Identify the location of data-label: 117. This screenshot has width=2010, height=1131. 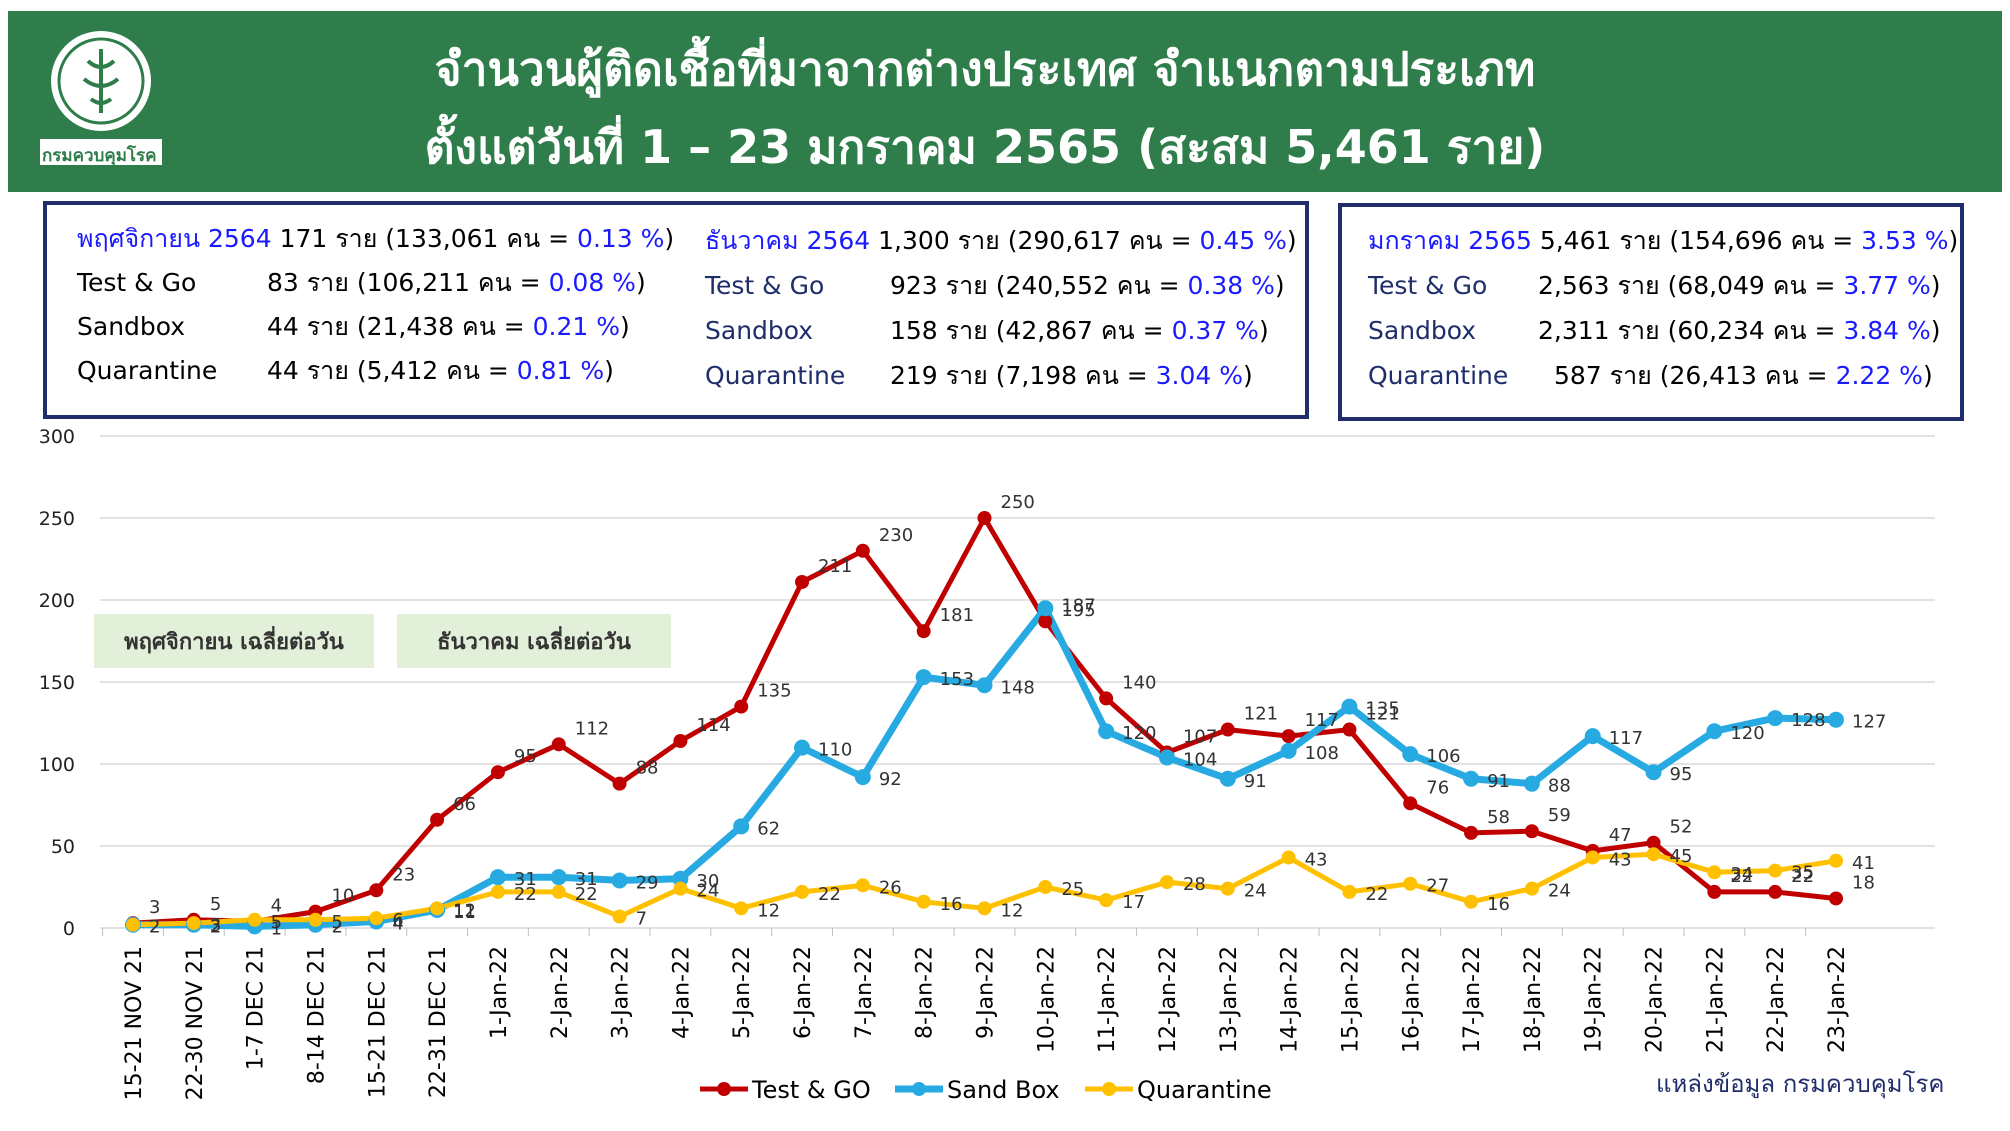
(1322, 720).